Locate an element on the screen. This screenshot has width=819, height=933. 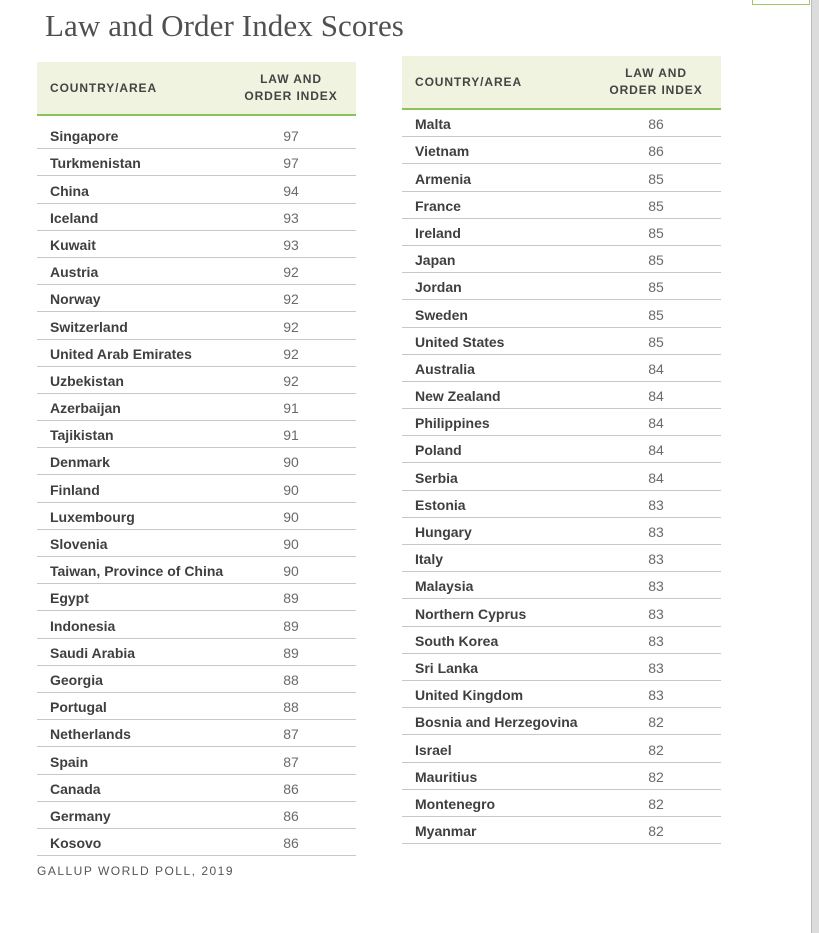
table-row: Kosovo 86 is located at coordinates (196, 843).